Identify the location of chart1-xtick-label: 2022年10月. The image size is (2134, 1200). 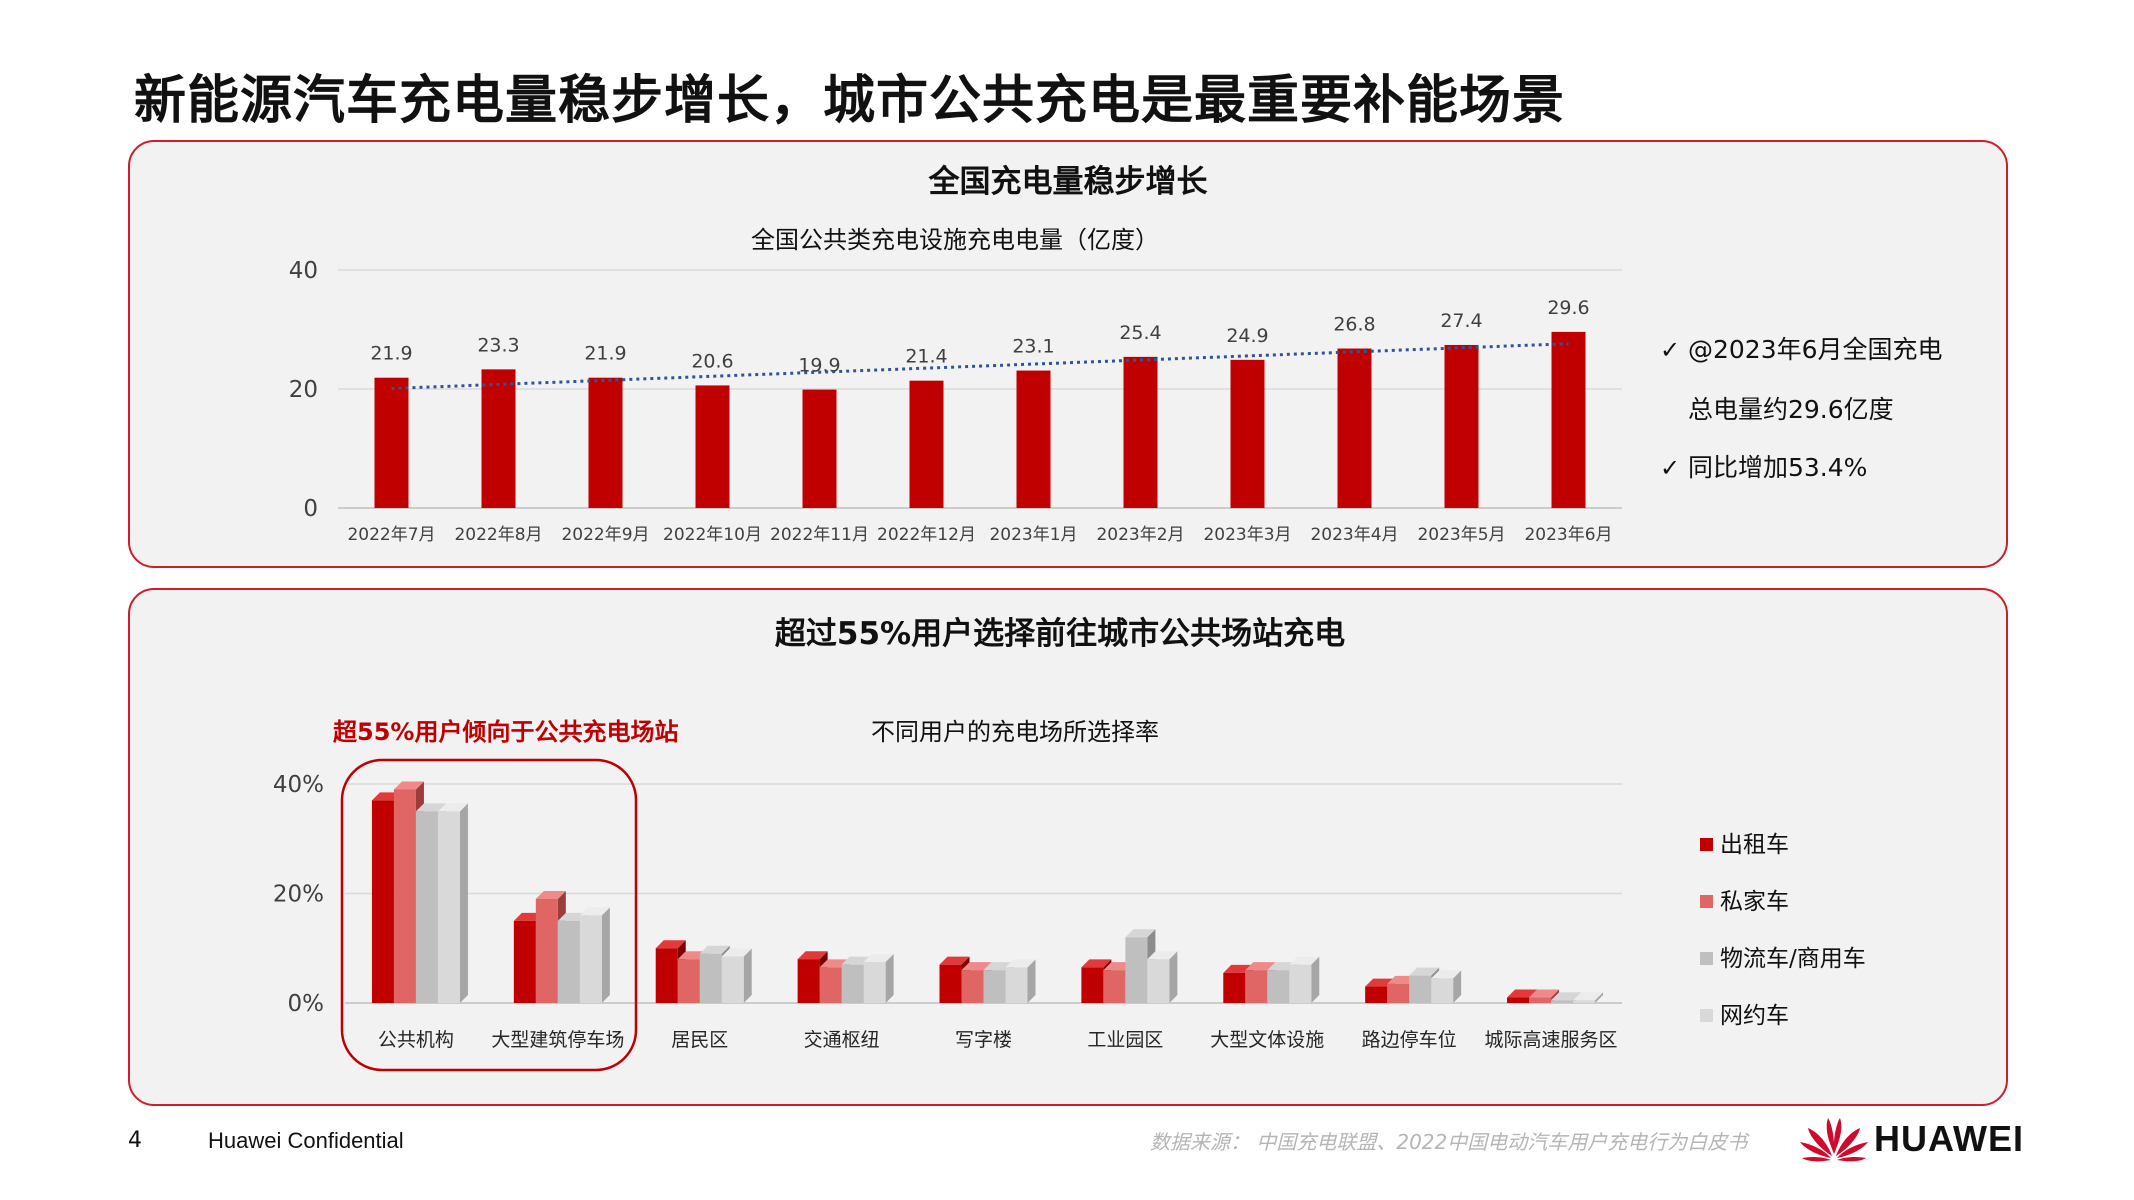
(712, 535).